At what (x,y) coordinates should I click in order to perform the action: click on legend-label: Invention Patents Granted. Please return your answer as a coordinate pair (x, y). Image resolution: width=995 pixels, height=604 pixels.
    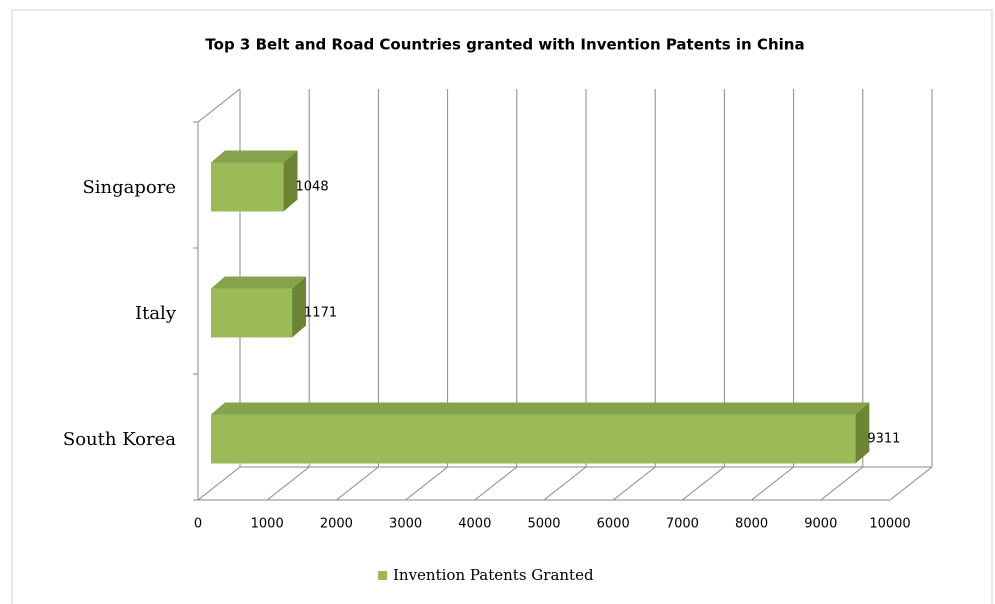
    Looking at the image, I should click on (493, 575).